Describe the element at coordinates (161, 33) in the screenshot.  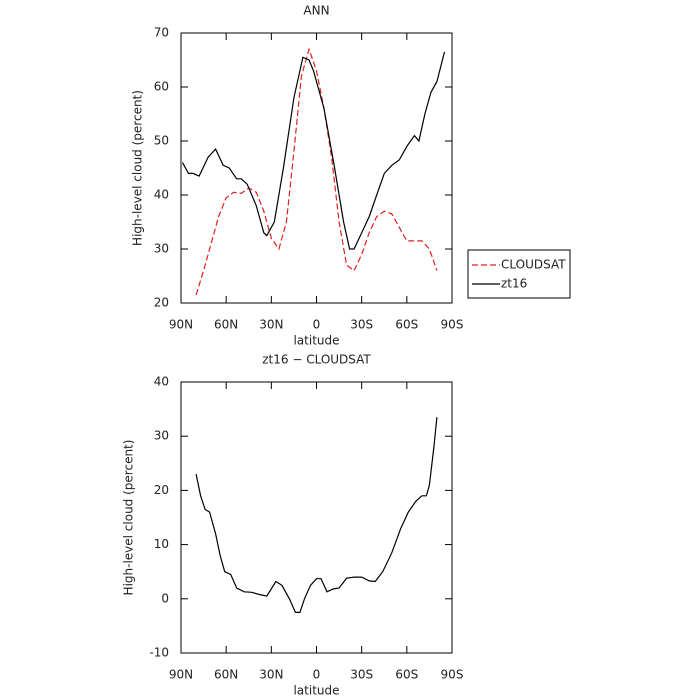
I see `y-tick-label: 70` at that location.